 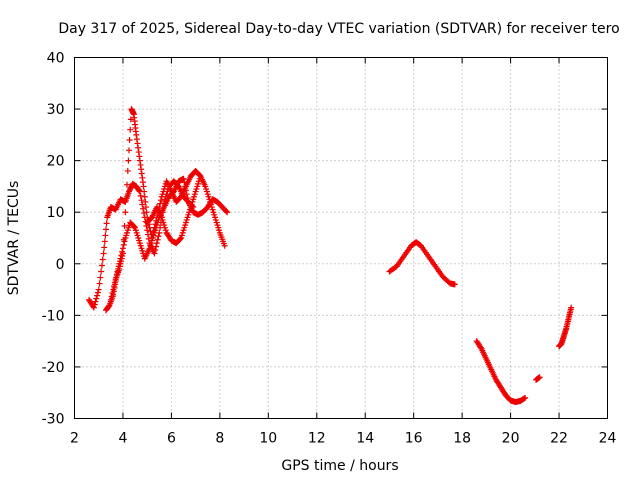 I want to click on y-tick-label: 30, so click(x=56, y=110).